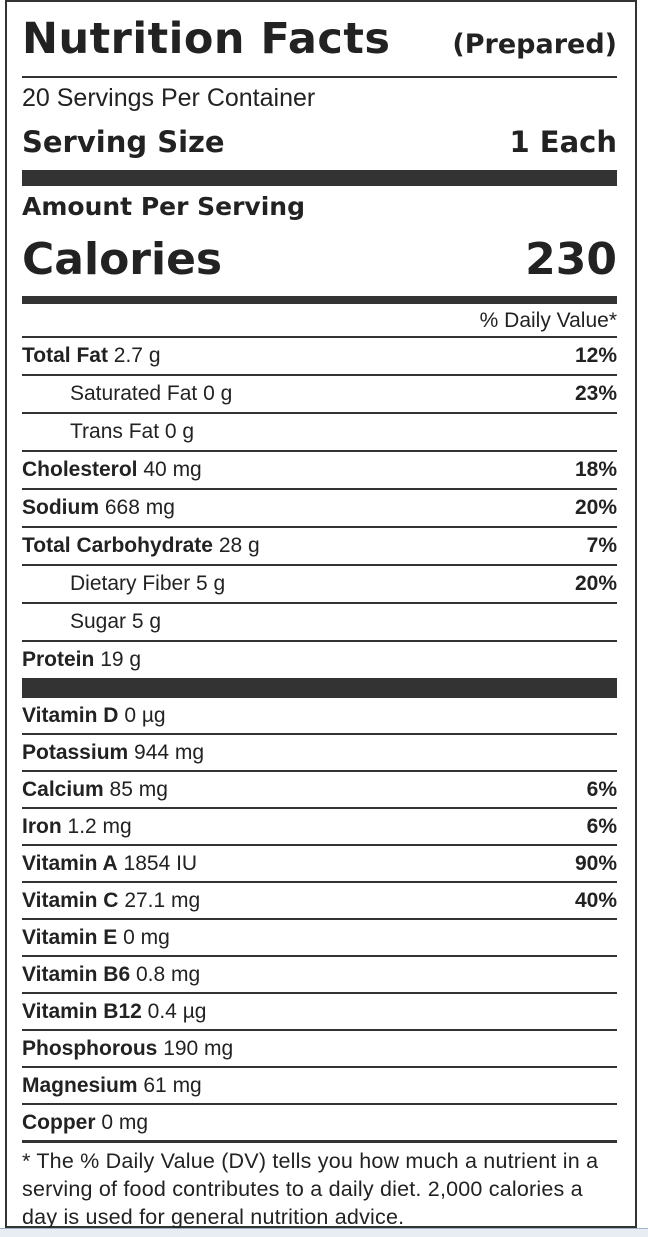  Describe the element at coordinates (319, 300) in the screenshot. I see `medium-divider` at that location.